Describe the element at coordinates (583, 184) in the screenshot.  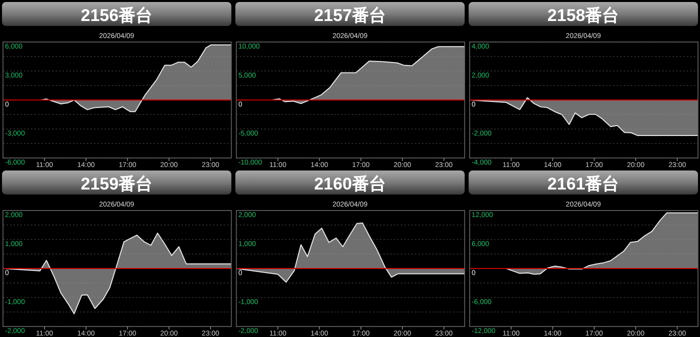
I see `chart-title: 2161番台` at that location.